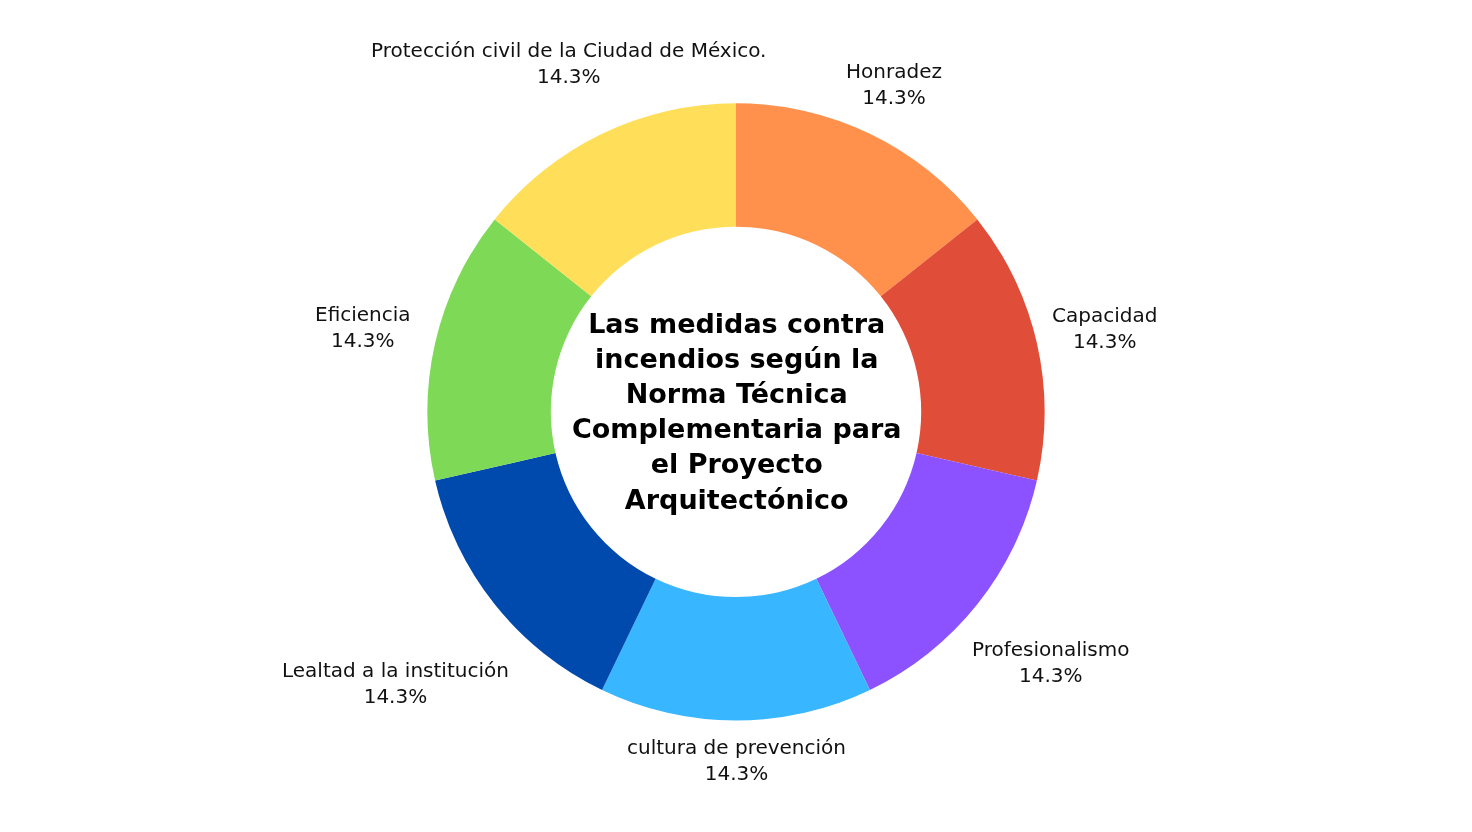 The width and height of the screenshot is (1472, 832). What do you see at coordinates (569, 50) in the screenshot?
I see `slice-label: Protección civil de la Ciudad de México.` at bounding box center [569, 50].